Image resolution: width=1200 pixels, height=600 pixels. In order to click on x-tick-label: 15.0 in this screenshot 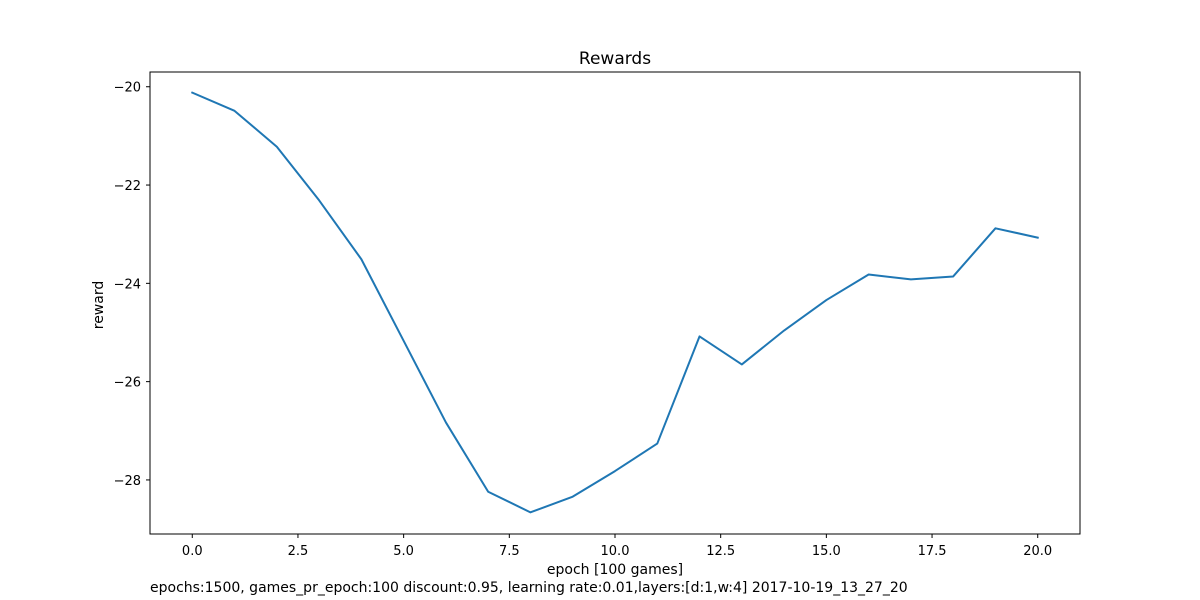, I will do `click(826, 551)`.